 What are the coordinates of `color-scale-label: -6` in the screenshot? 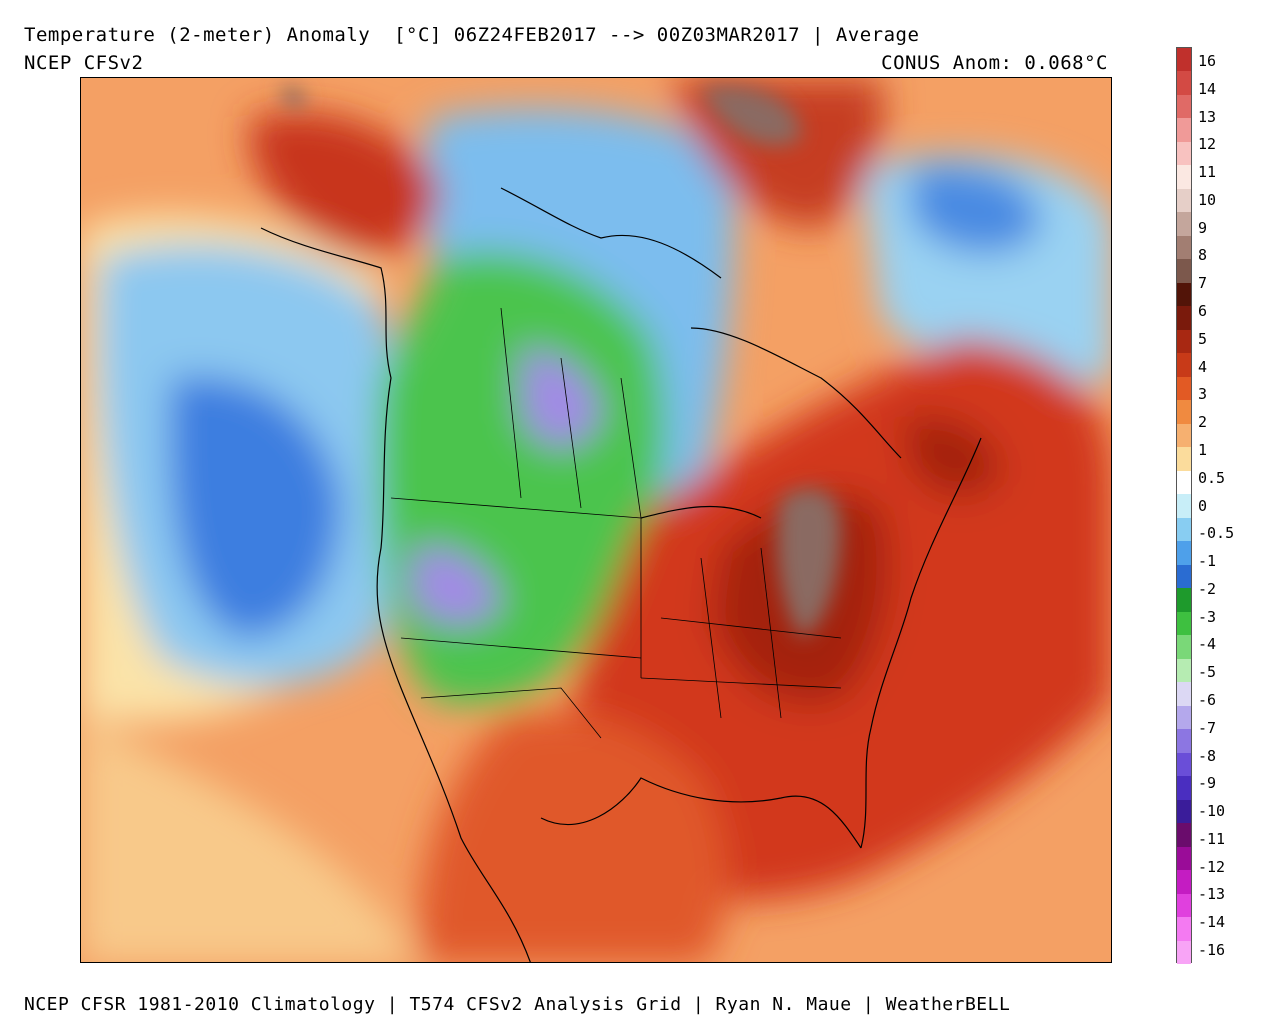 It's located at (1207, 699).